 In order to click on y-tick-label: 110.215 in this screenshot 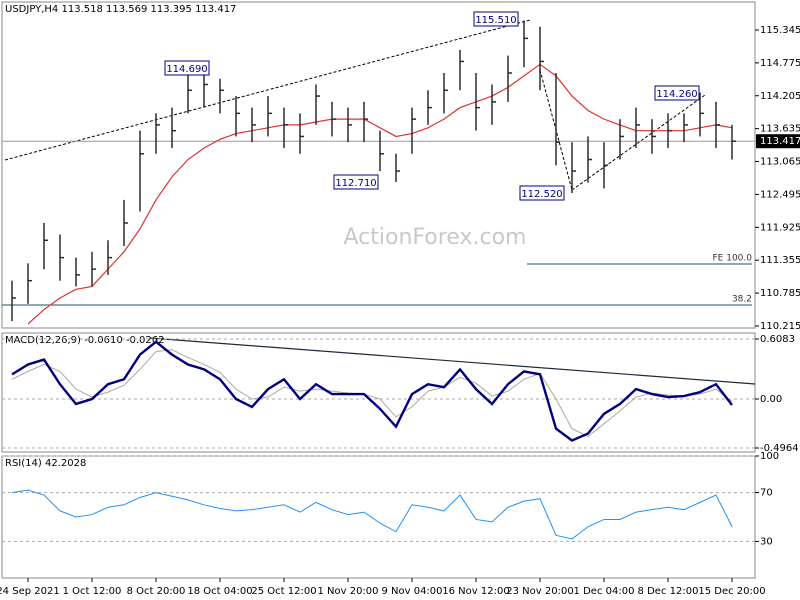, I will do `click(780, 326)`.